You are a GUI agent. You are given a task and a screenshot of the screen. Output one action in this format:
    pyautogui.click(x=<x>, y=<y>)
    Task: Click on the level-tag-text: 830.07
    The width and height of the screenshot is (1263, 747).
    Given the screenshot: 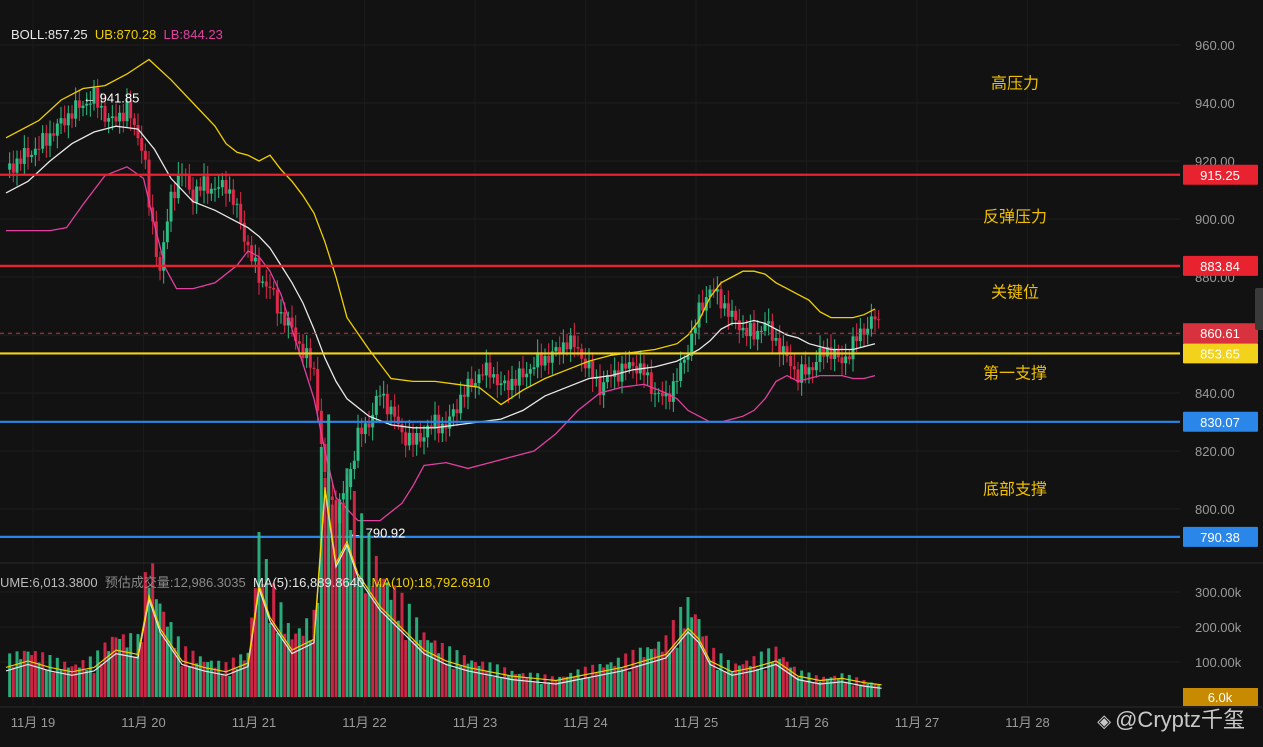 What is the action you would take?
    pyautogui.click(x=1220, y=422)
    